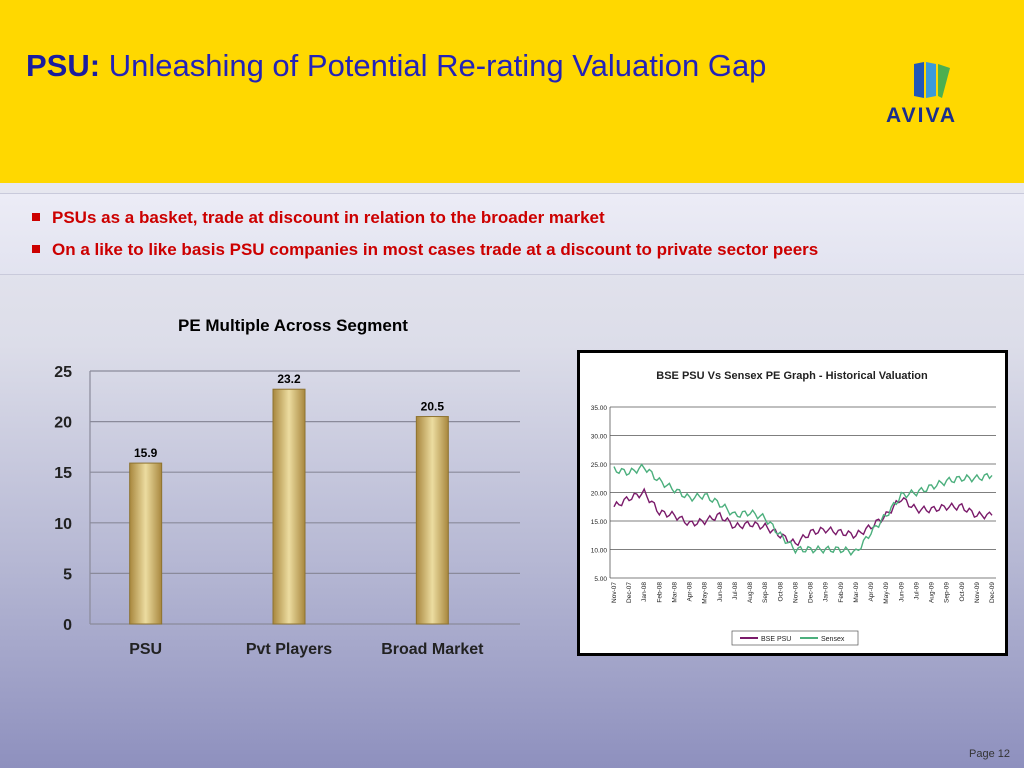 Image resolution: width=1024 pixels, height=768 pixels. Describe the element at coordinates (146, 453) in the screenshot. I see `data-label: 15.9` at that location.